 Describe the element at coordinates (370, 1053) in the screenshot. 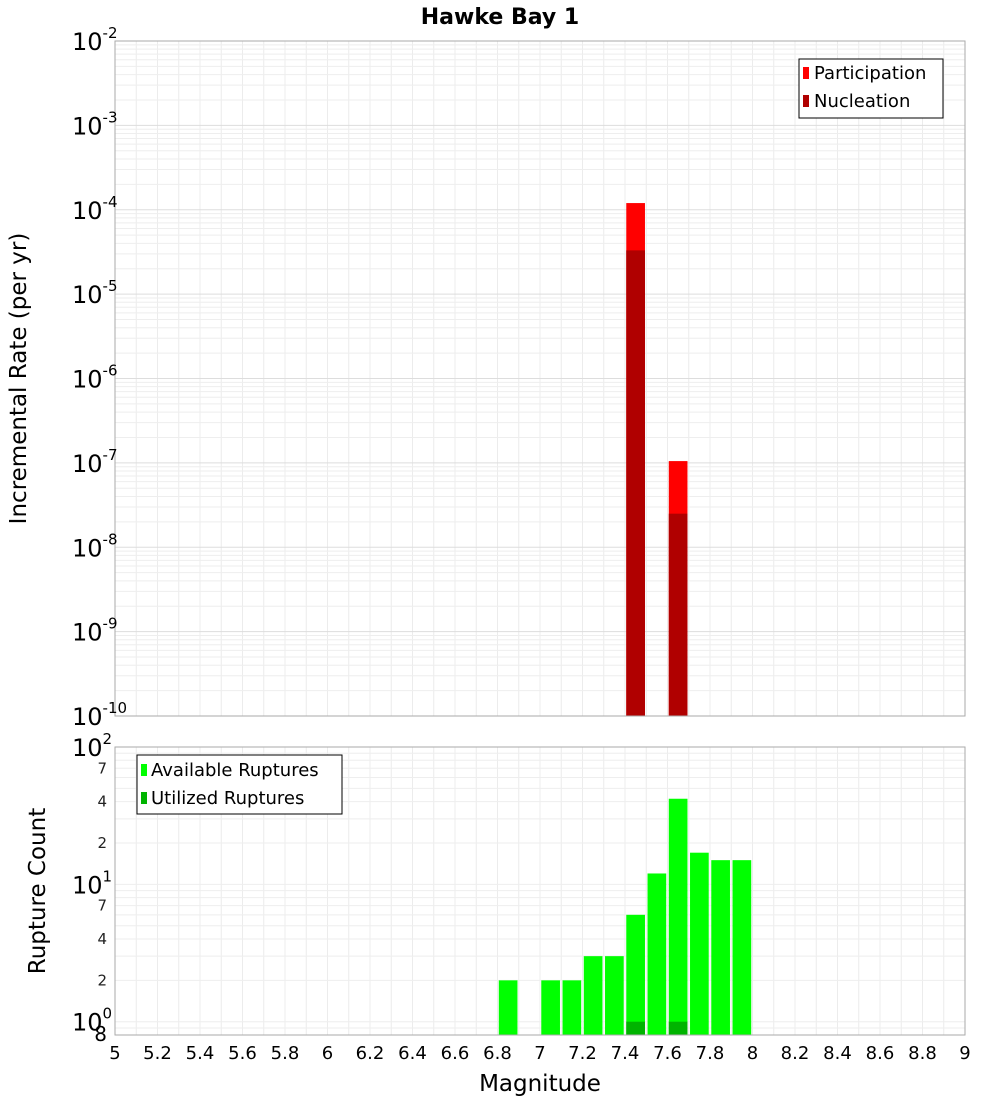

I see `x-tick-label: 6.2` at that location.